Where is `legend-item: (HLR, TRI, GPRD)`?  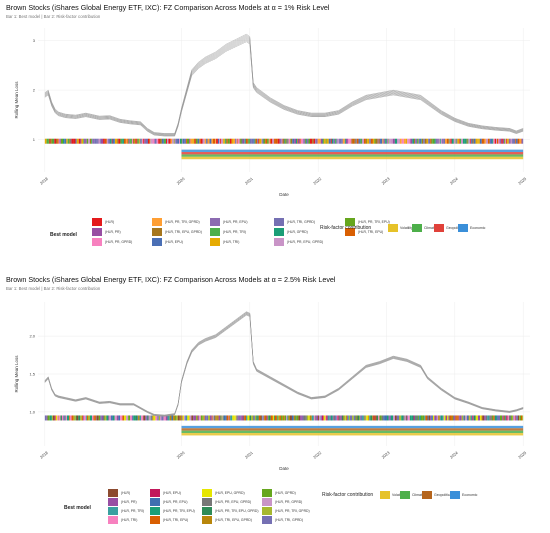
legend-item: (HLR, TRI, GPRD) is located at coordinates (282, 520).